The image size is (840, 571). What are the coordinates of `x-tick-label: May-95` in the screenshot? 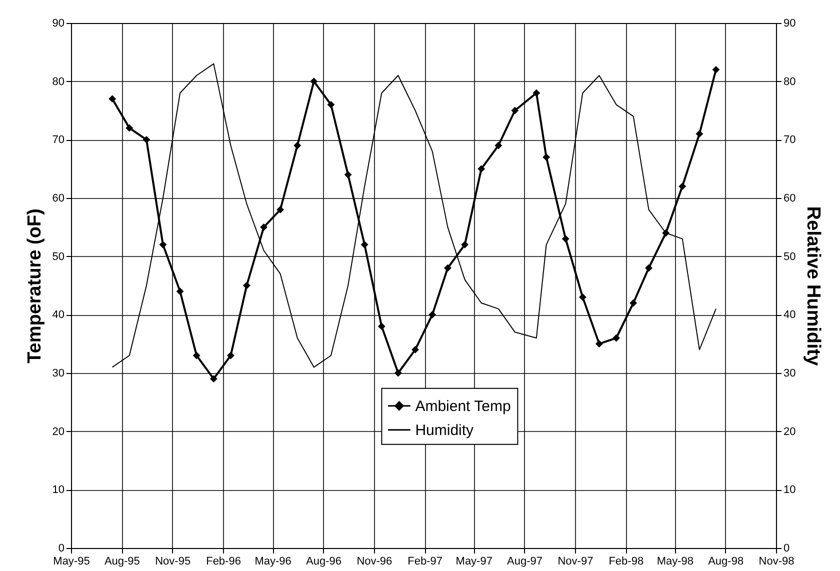 It's located at (71, 562).